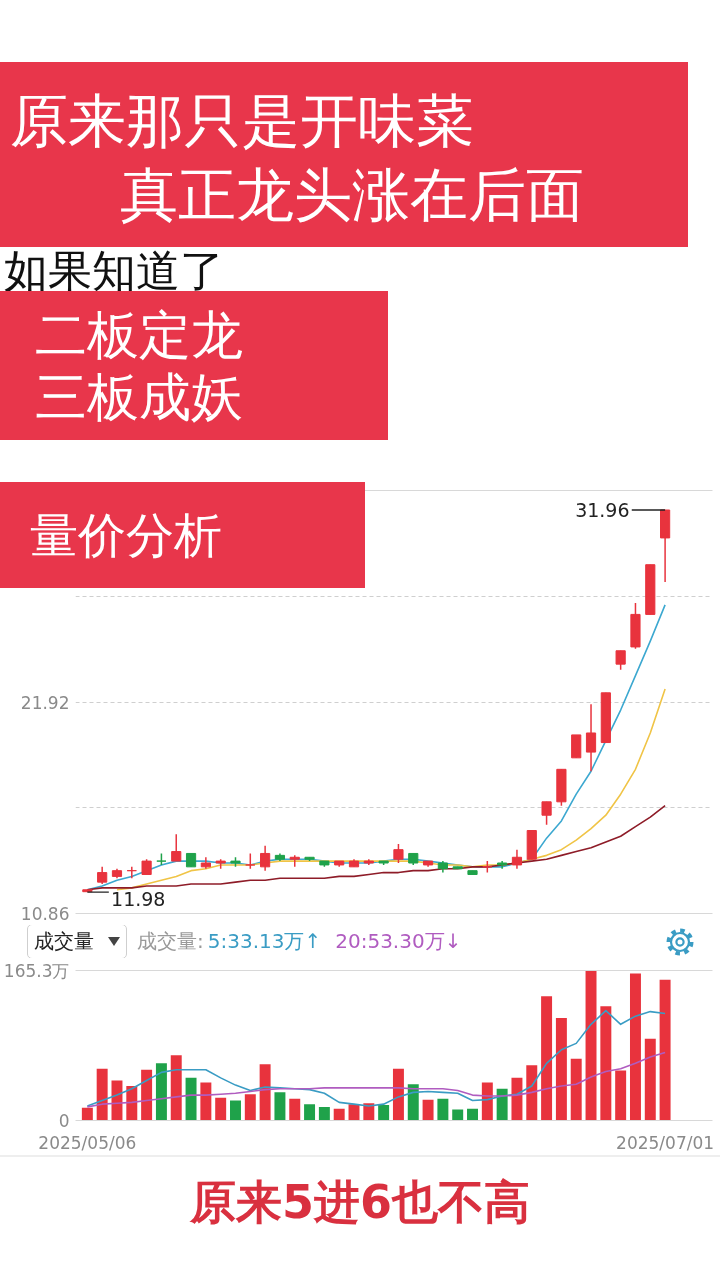 The width and height of the screenshot is (720, 1280). I want to click on text: 三板成妖, so click(139, 397).